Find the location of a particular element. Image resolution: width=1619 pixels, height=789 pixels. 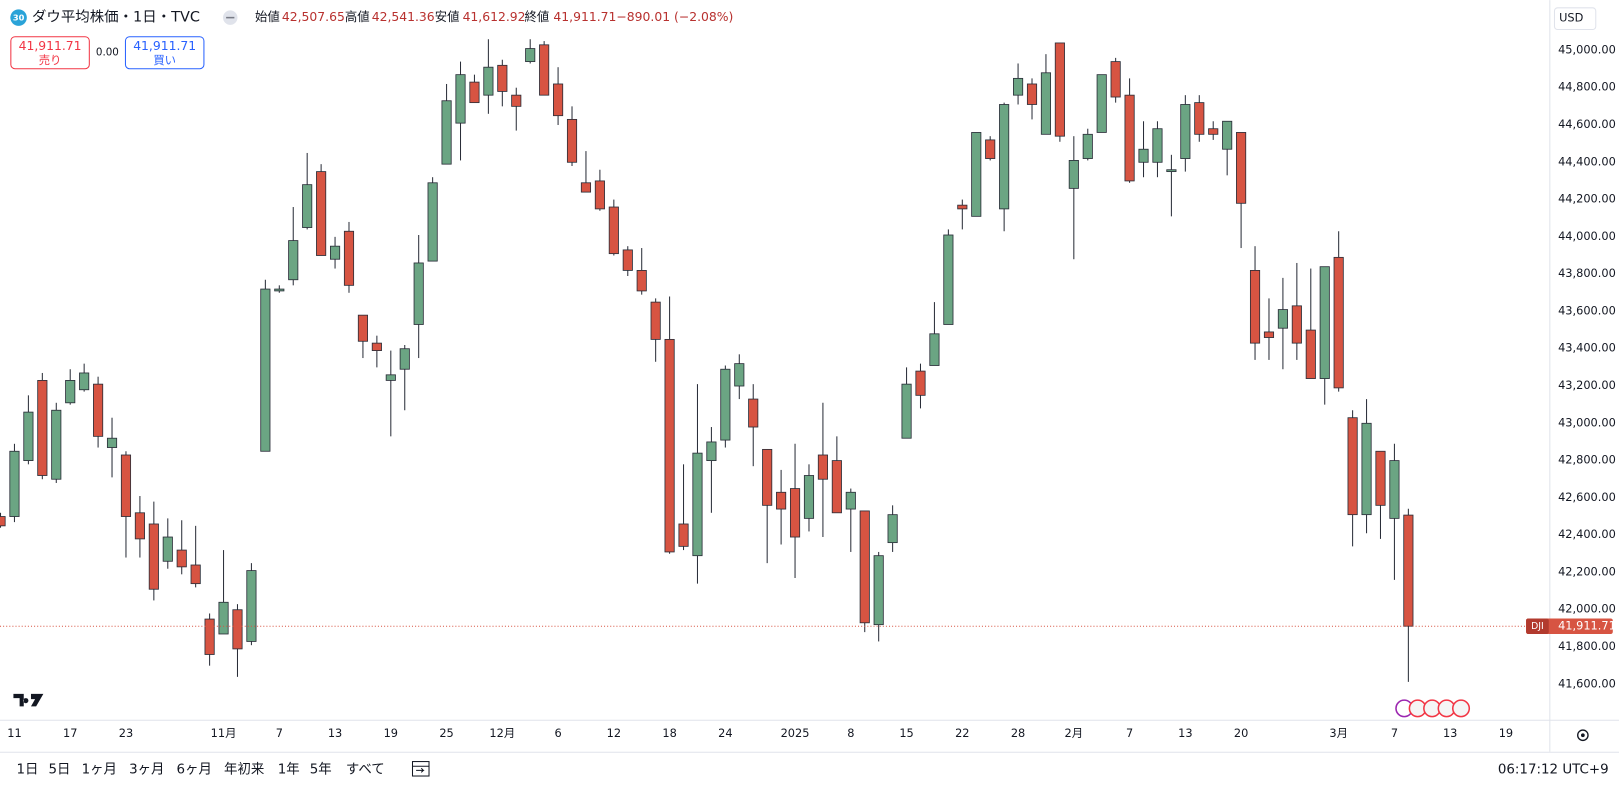

x-tick-label: 12 is located at coordinates (614, 733).